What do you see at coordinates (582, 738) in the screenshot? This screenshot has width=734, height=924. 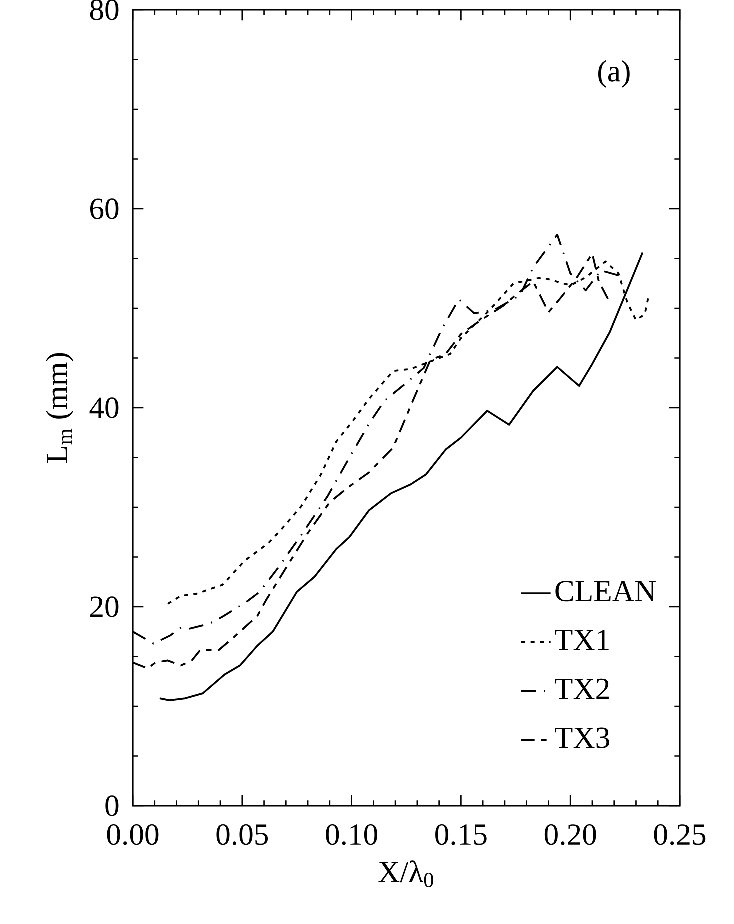 I see `legend-label: TX3` at bounding box center [582, 738].